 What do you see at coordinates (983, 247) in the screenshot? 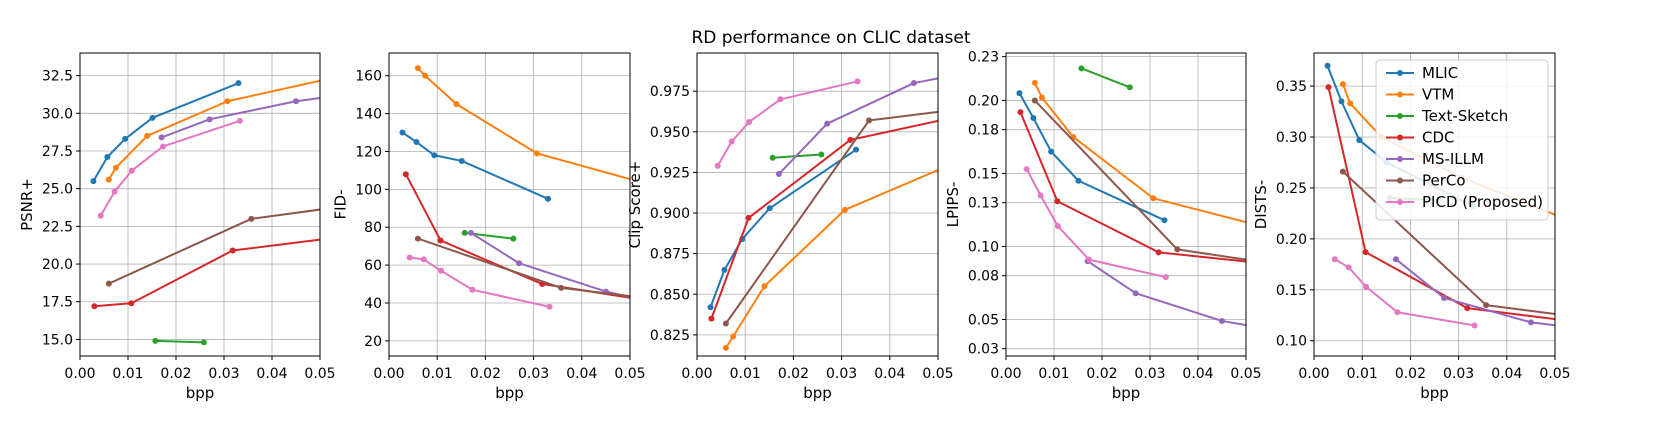
I see `y-tick-label: 0.10` at bounding box center [983, 247].